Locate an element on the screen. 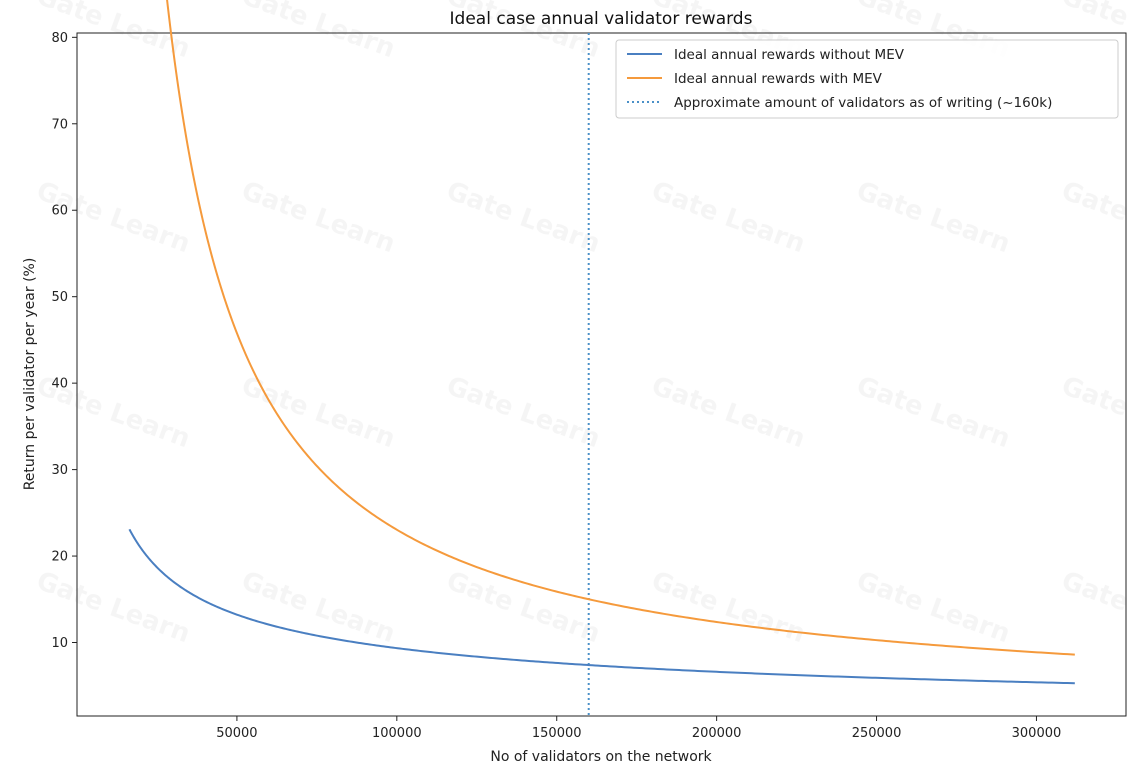 The width and height of the screenshot is (1133, 773). x-tick-label: 300000 is located at coordinates (1037, 733).